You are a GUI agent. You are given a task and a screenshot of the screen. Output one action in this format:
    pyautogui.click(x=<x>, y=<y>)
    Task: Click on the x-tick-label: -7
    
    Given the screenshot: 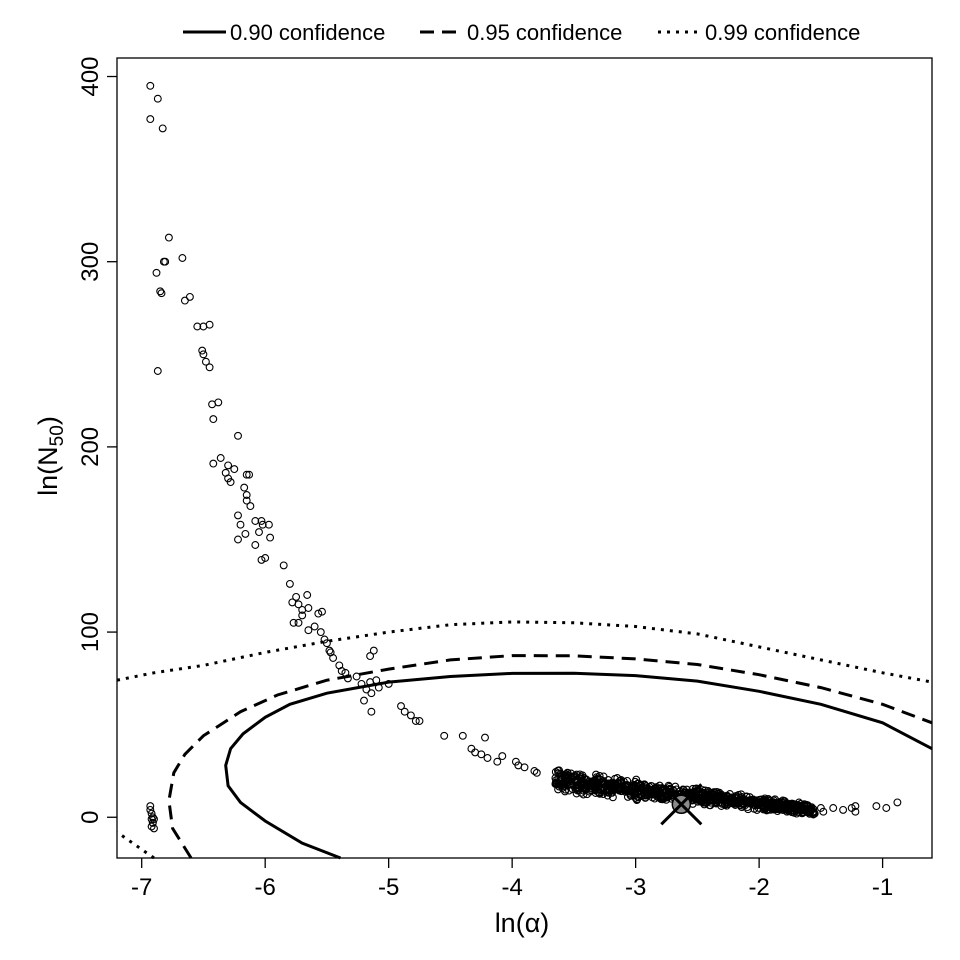 What is the action you would take?
    pyautogui.click(x=141, y=887)
    